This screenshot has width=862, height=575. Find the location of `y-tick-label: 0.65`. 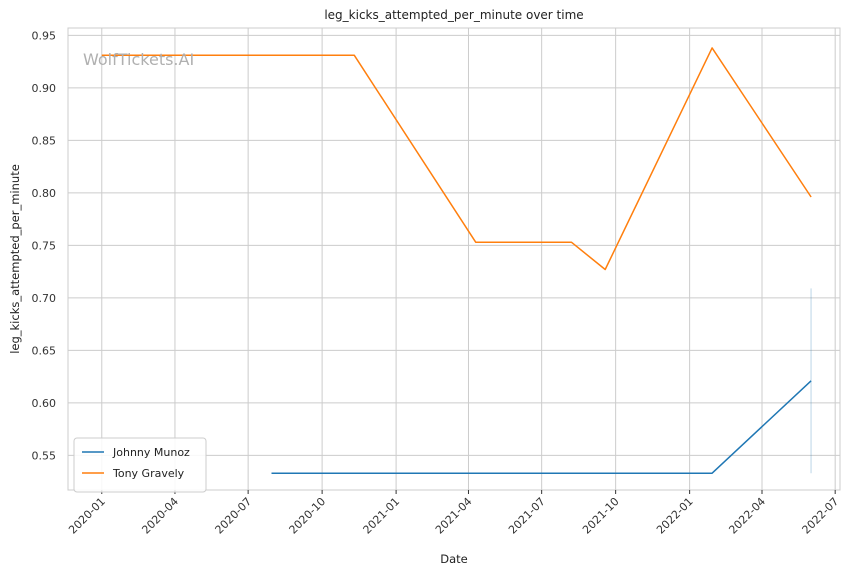

y-tick-label: 0.65 is located at coordinates (44, 350).